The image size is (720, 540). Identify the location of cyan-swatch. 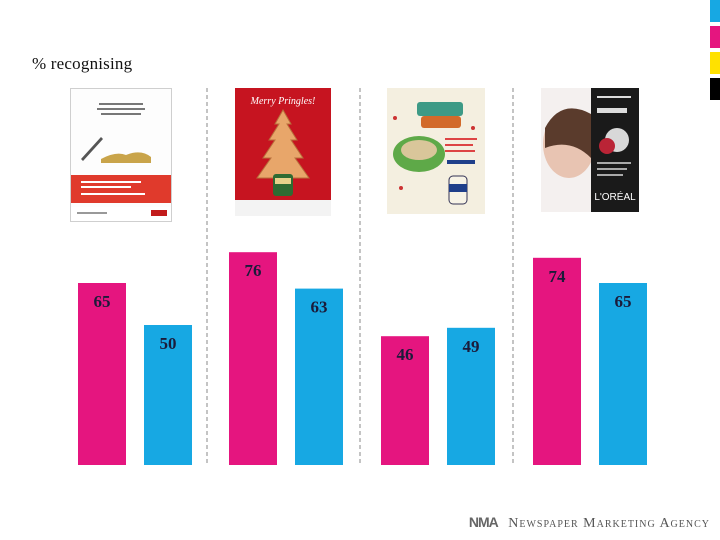
(715, 11).